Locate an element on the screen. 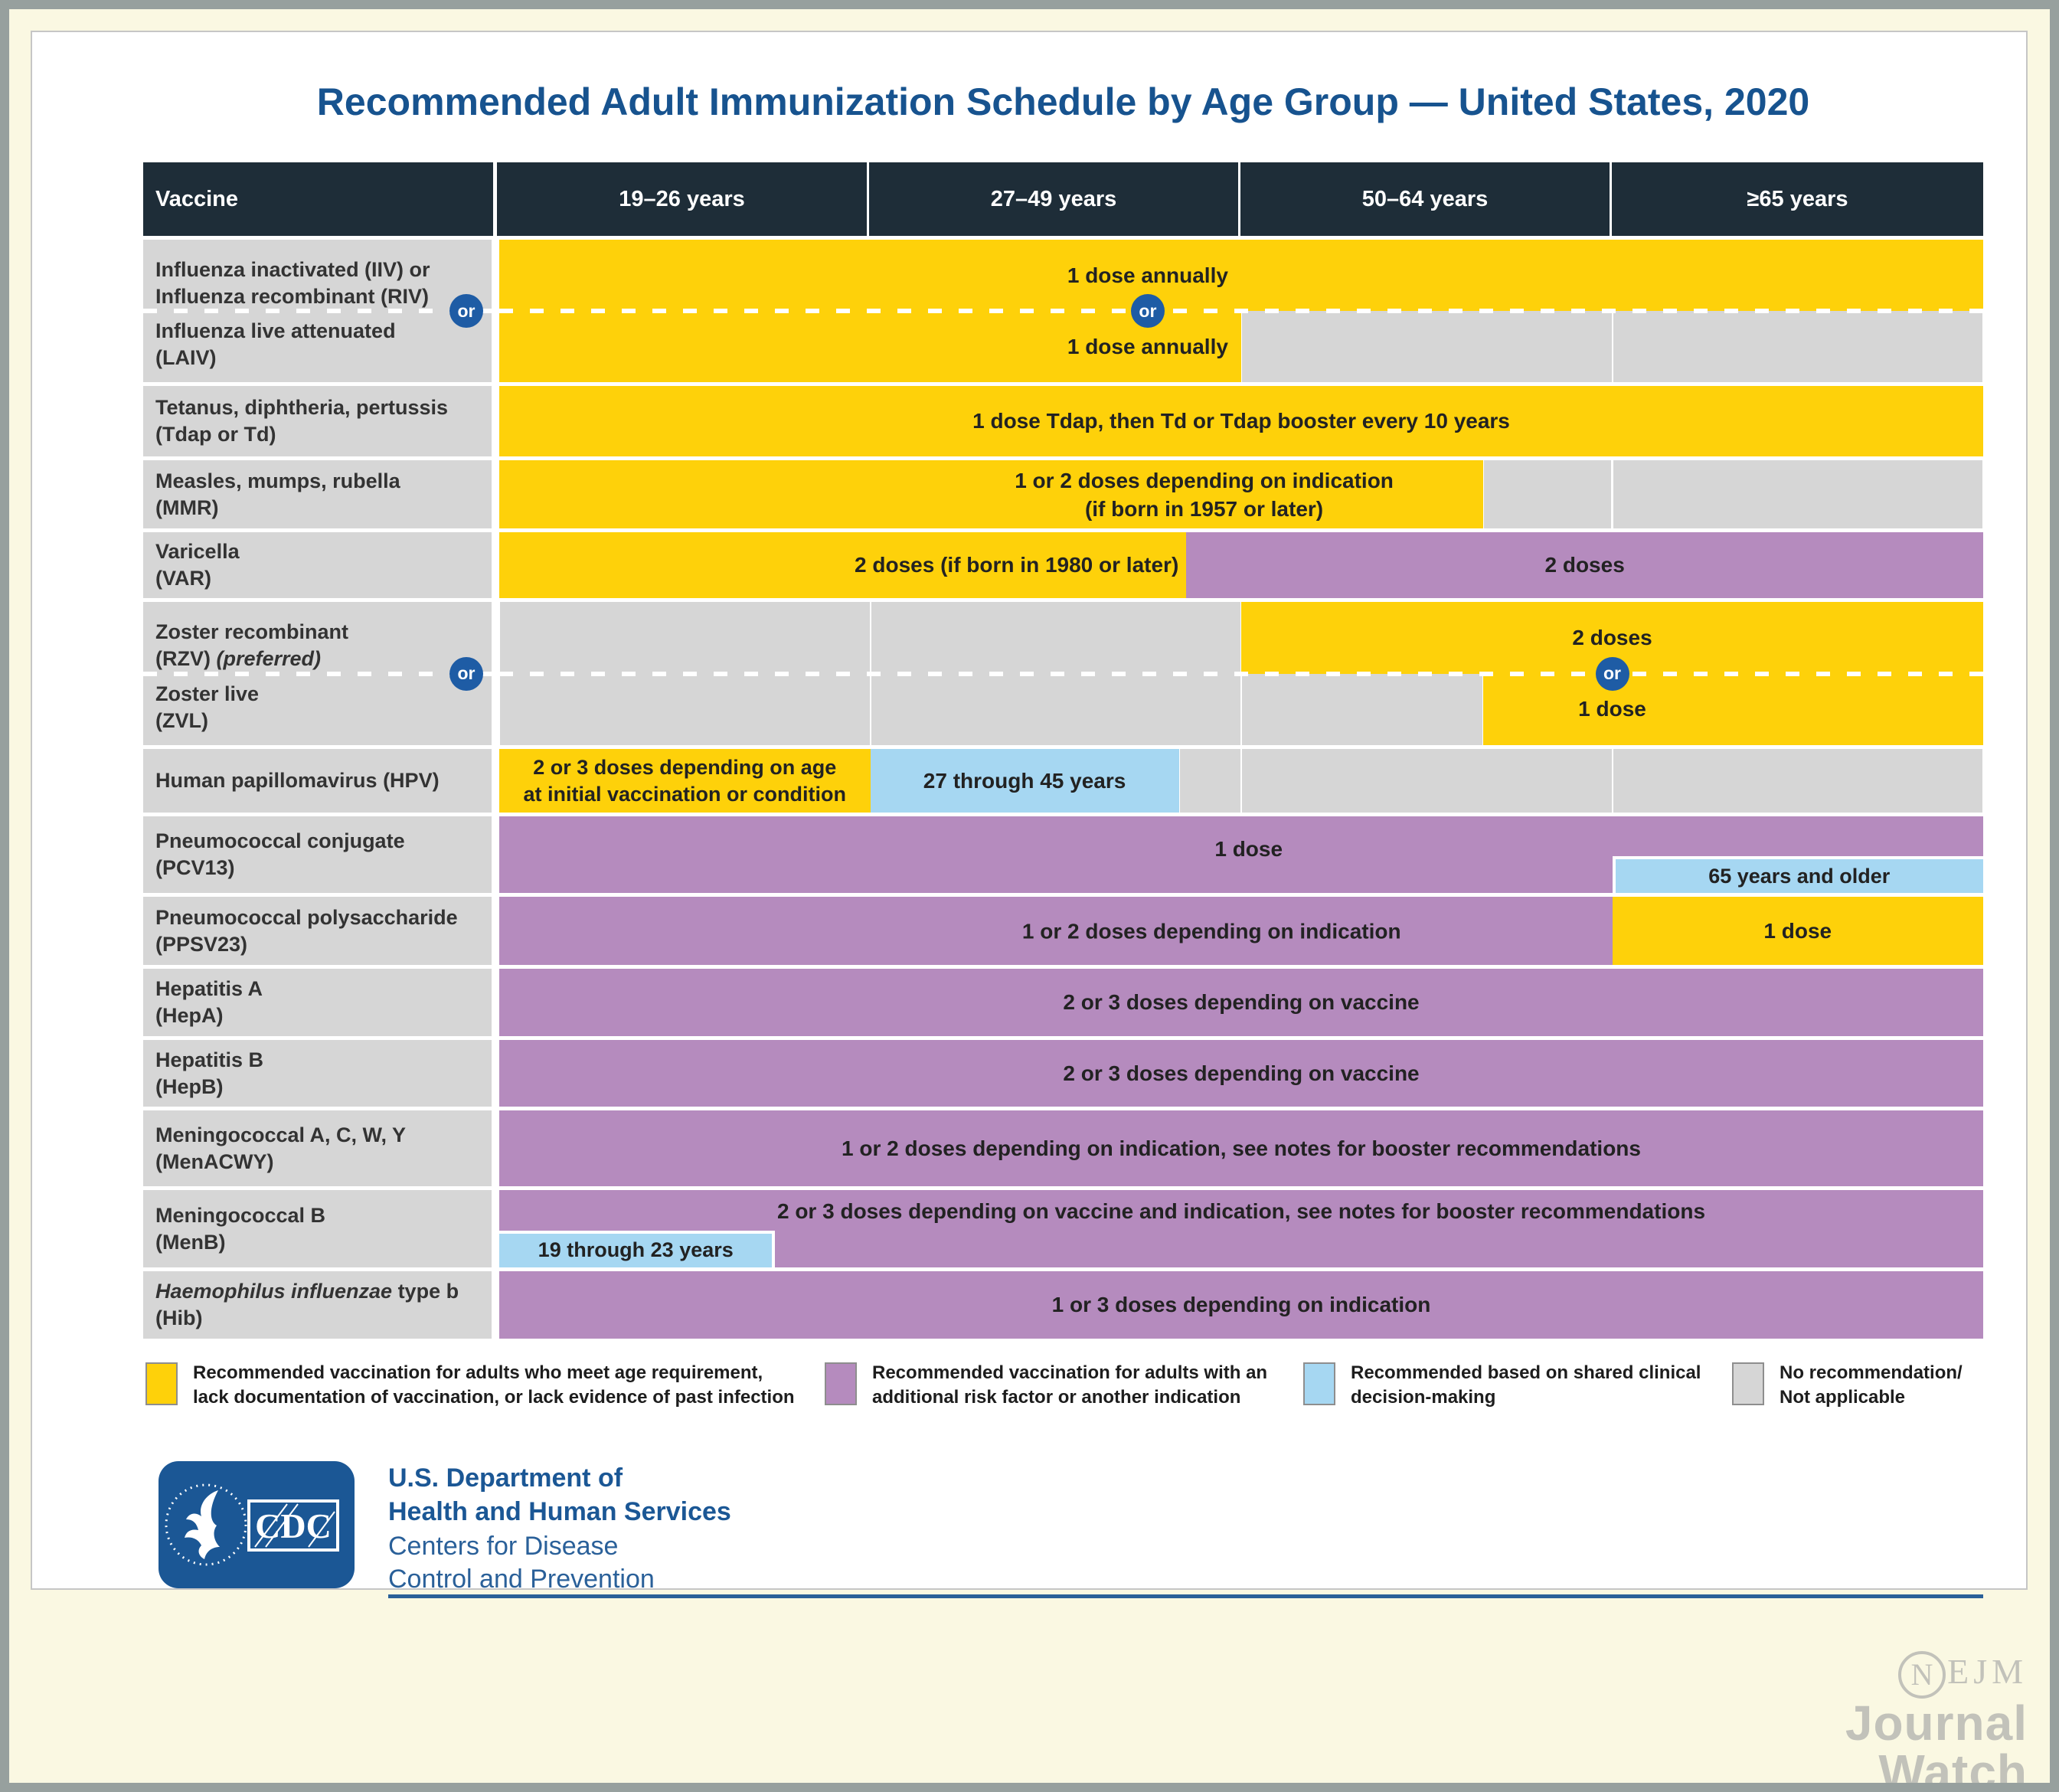 This screenshot has height=1792, width=2059. bar-label-pcv13-blue: 65 years and older is located at coordinates (1800, 876).